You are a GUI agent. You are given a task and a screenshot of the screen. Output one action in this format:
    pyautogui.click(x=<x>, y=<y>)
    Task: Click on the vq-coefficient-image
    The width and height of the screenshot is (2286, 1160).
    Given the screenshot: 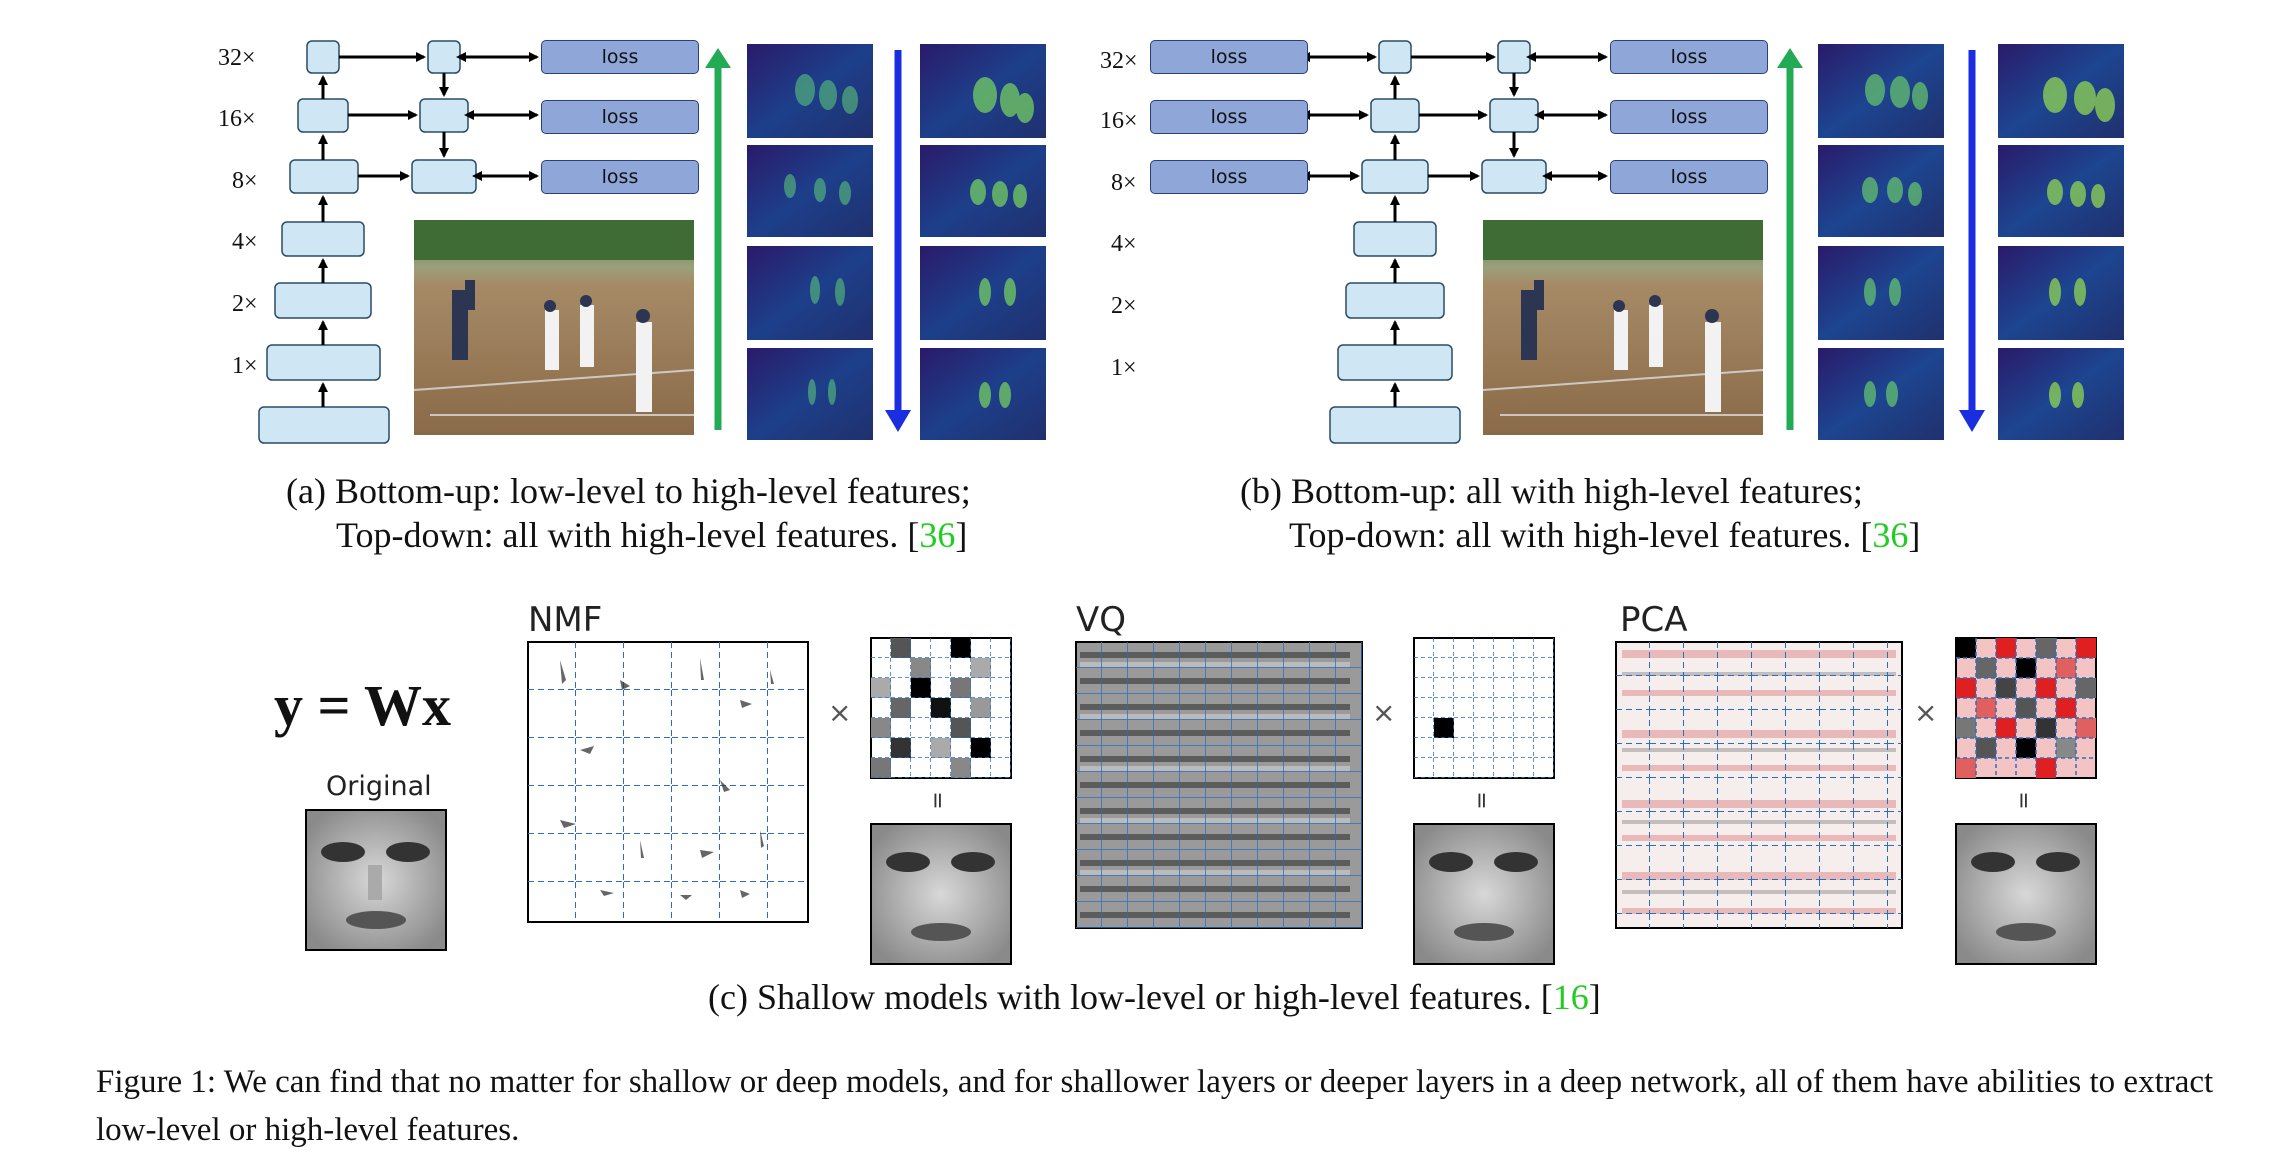 What is the action you would take?
    pyautogui.click(x=1484, y=708)
    